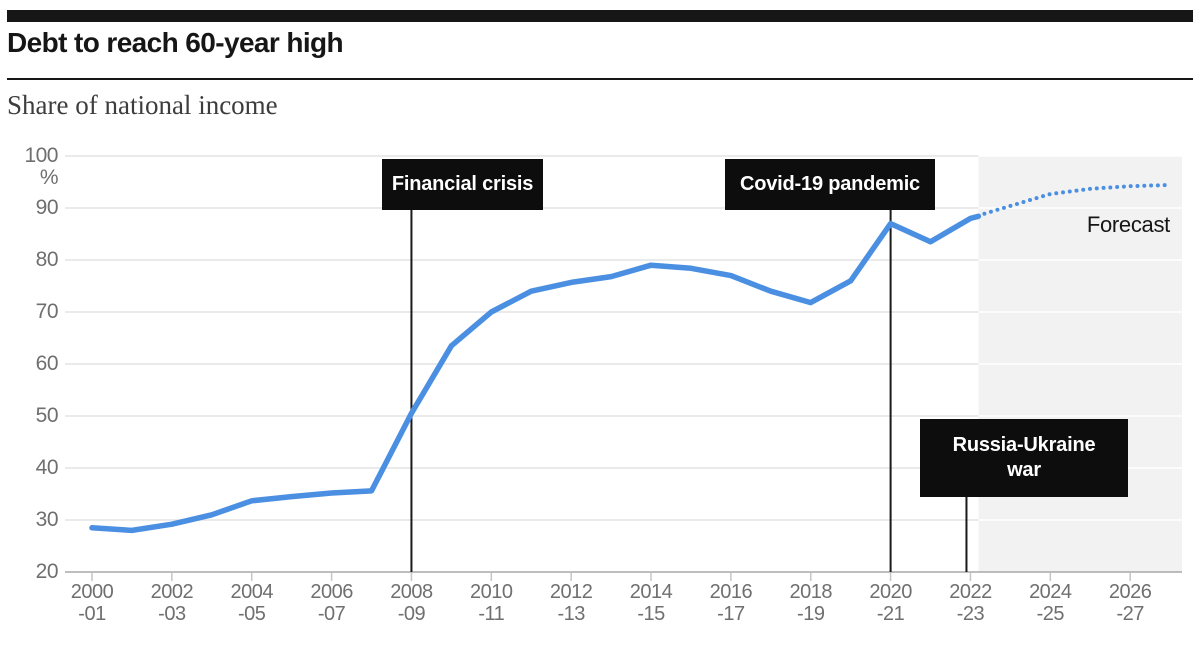 This screenshot has height=648, width=1200. Describe the element at coordinates (92, 614) in the screenshot. I see `x-tick-year-suffix: -01` at that location.